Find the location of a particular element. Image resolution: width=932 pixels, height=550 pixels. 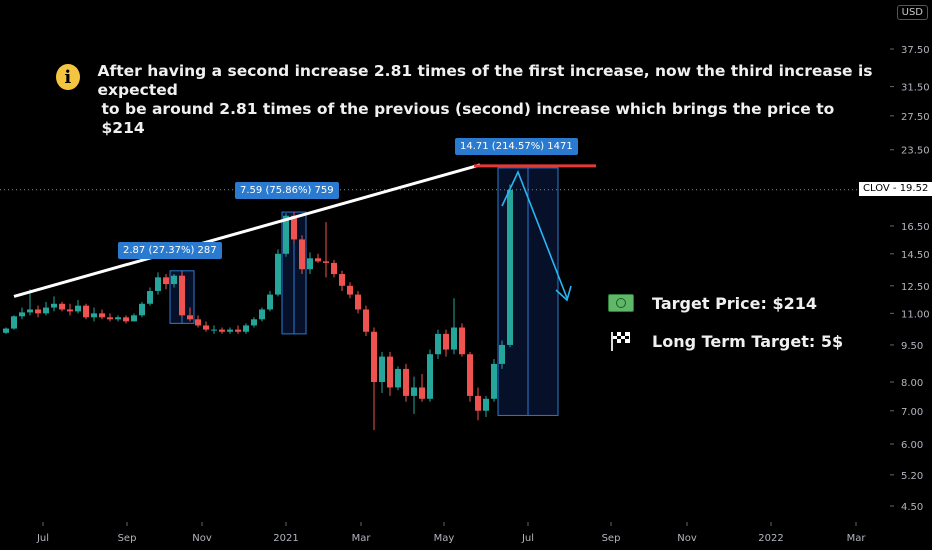

y-tick-label: 4.50 is located at coordinates (912, 507).